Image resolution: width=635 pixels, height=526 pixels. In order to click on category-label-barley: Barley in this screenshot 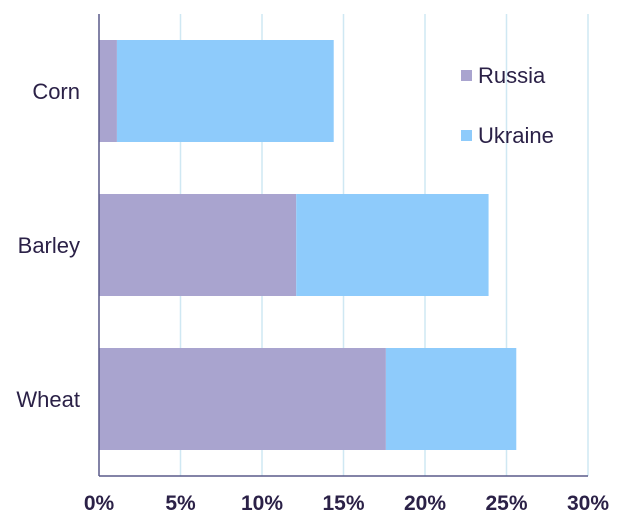, I will do `click(49, 245)`.